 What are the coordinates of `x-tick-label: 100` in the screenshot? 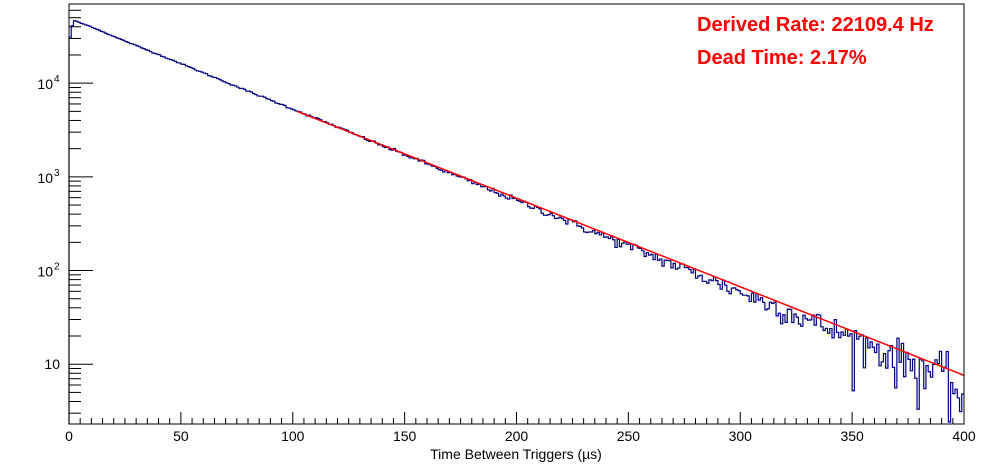 It's located at (293, 436).